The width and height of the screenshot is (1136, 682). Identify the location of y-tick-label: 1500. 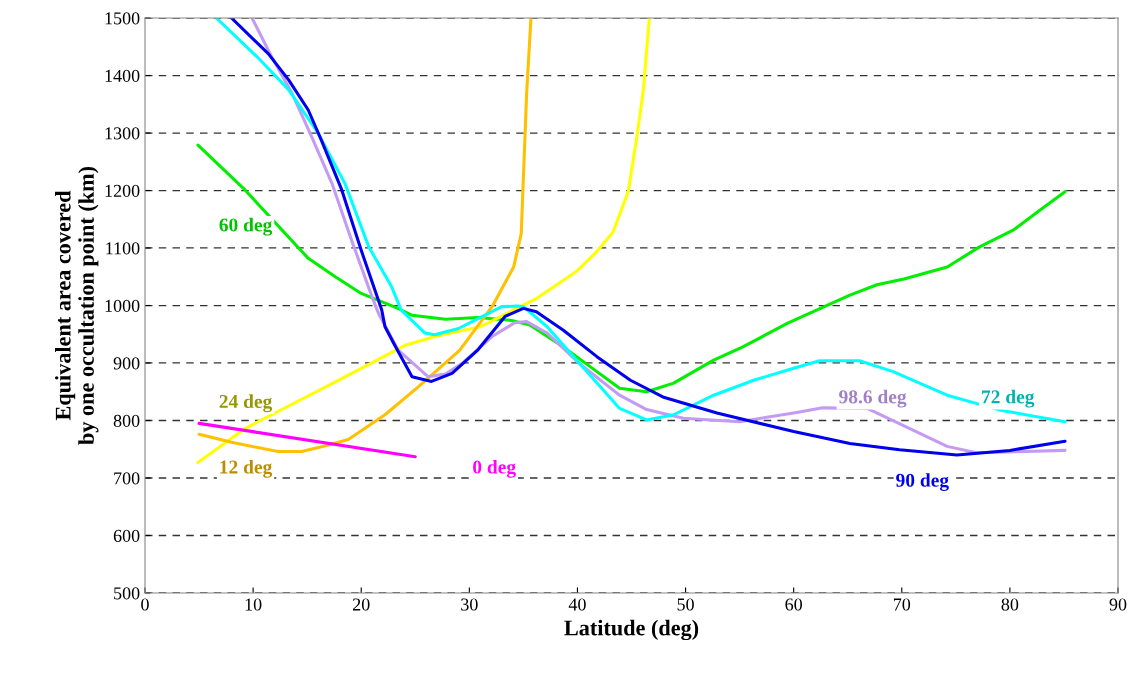
(122, 18).